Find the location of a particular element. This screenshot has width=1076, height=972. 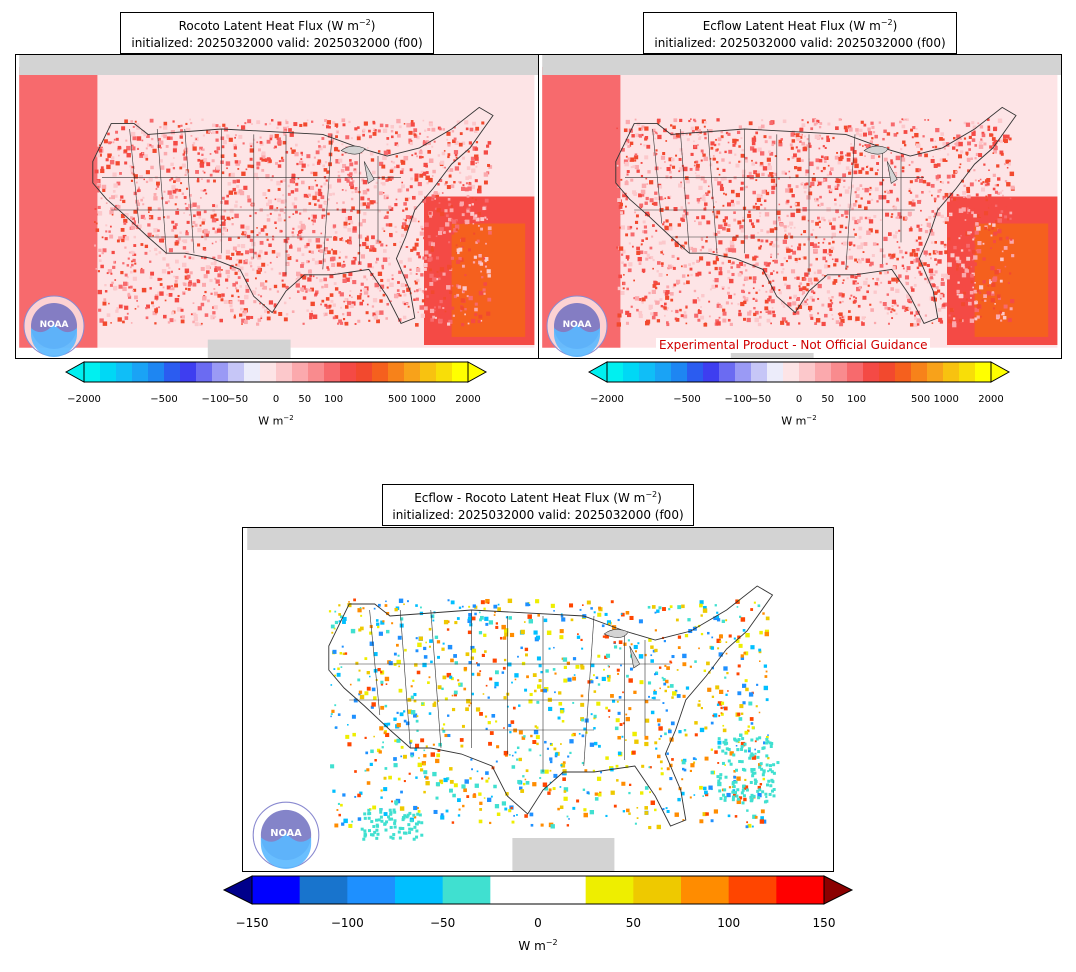

ecflow-colorbar-unit: W m−2 is located at coordinates (799, 421).